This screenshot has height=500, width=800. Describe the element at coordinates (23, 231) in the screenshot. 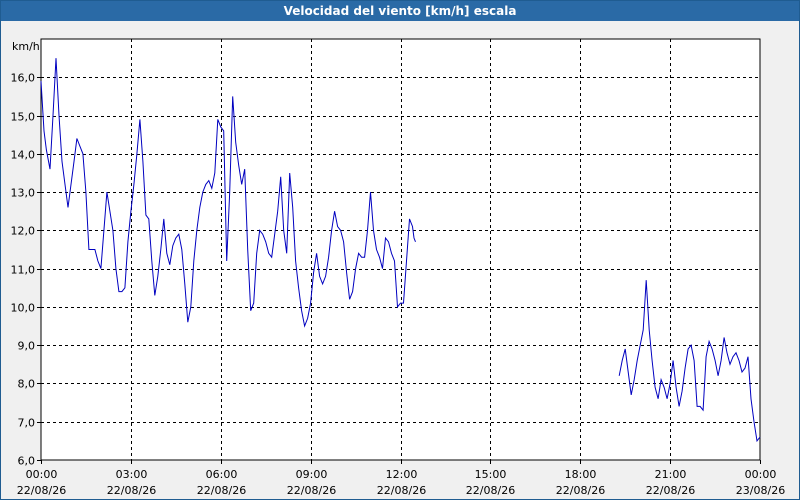

I see `y-tick-label: 12,0` at that location.